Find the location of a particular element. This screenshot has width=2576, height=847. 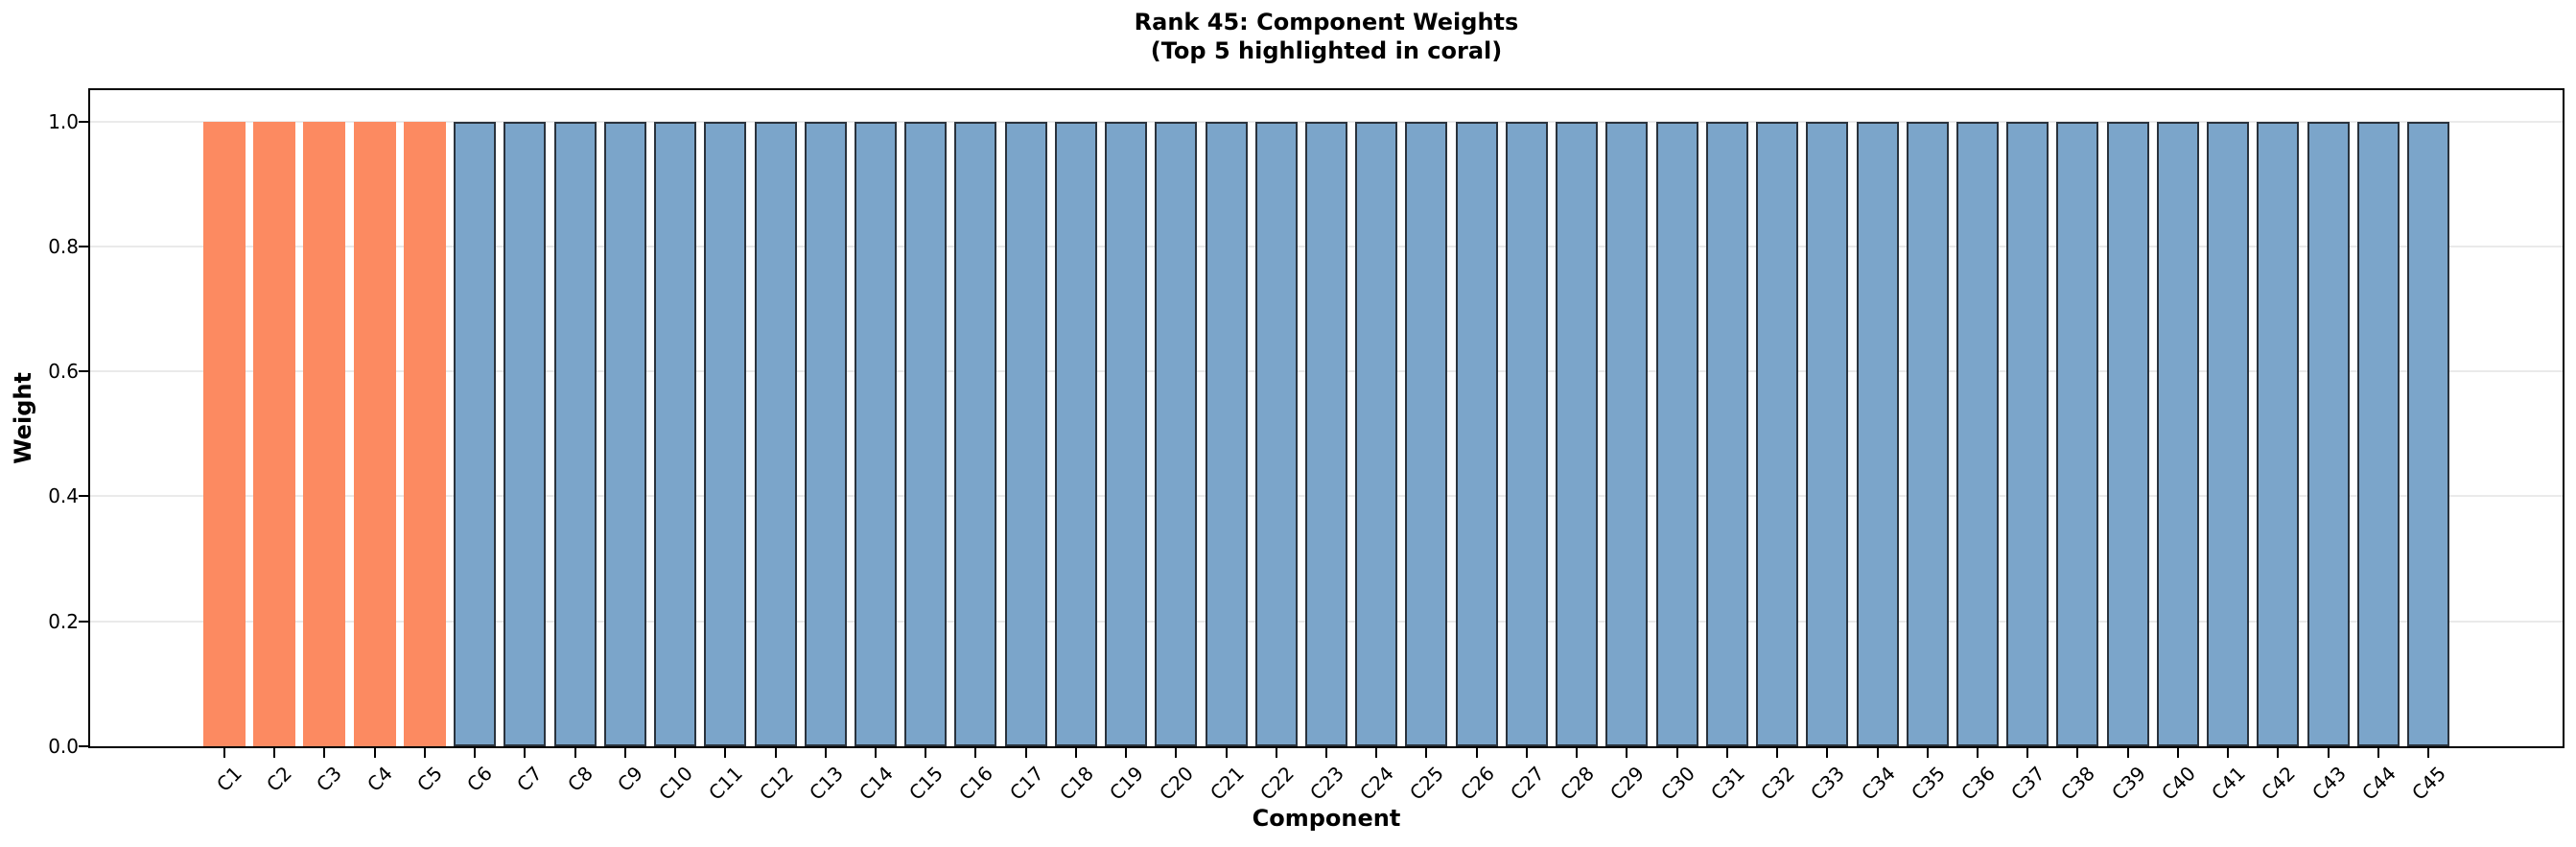

x-axis-label: Component is located at coordinates (1326, 818).